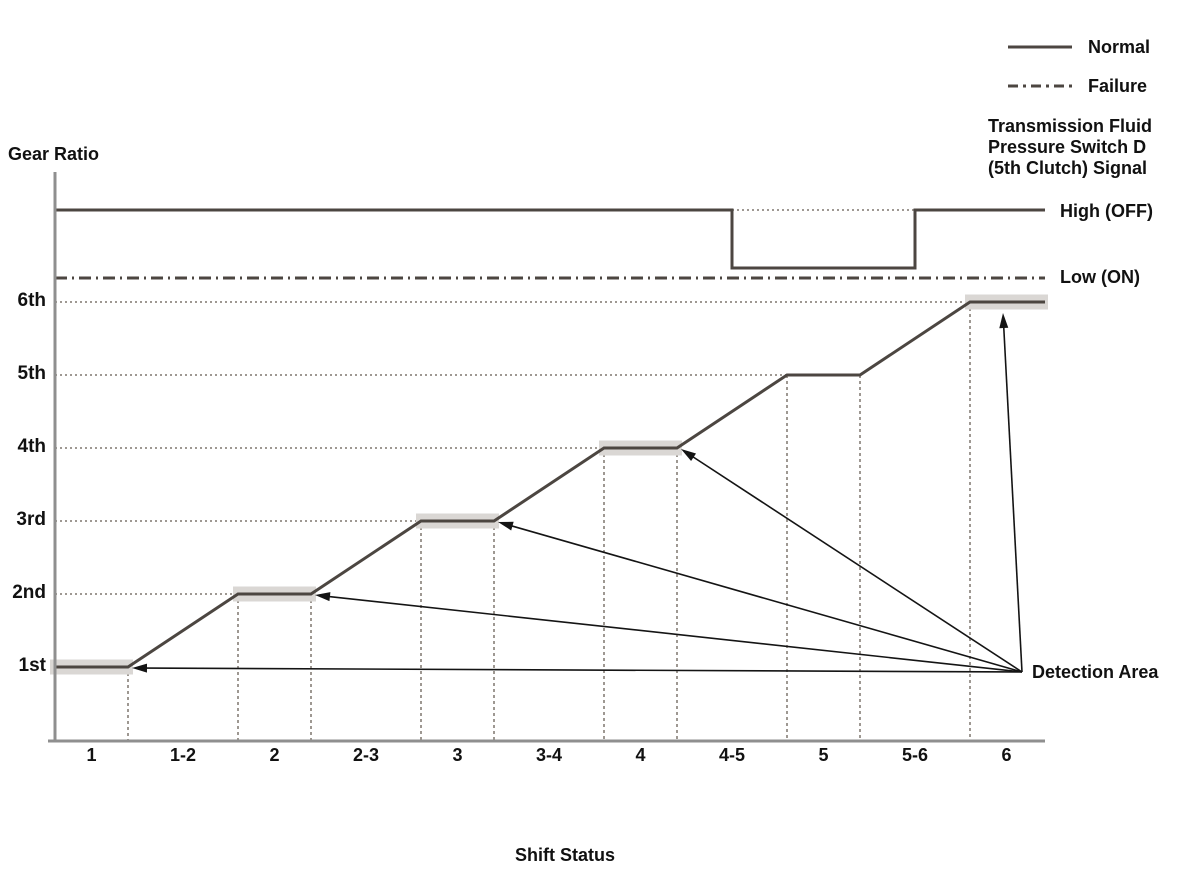 This screenshot has width=1200, height=874. What do you see at coordinates (1095, 672) in the screenshot?
I see `detection-area-label: Detection Area` at bounding box center [1095, 672].